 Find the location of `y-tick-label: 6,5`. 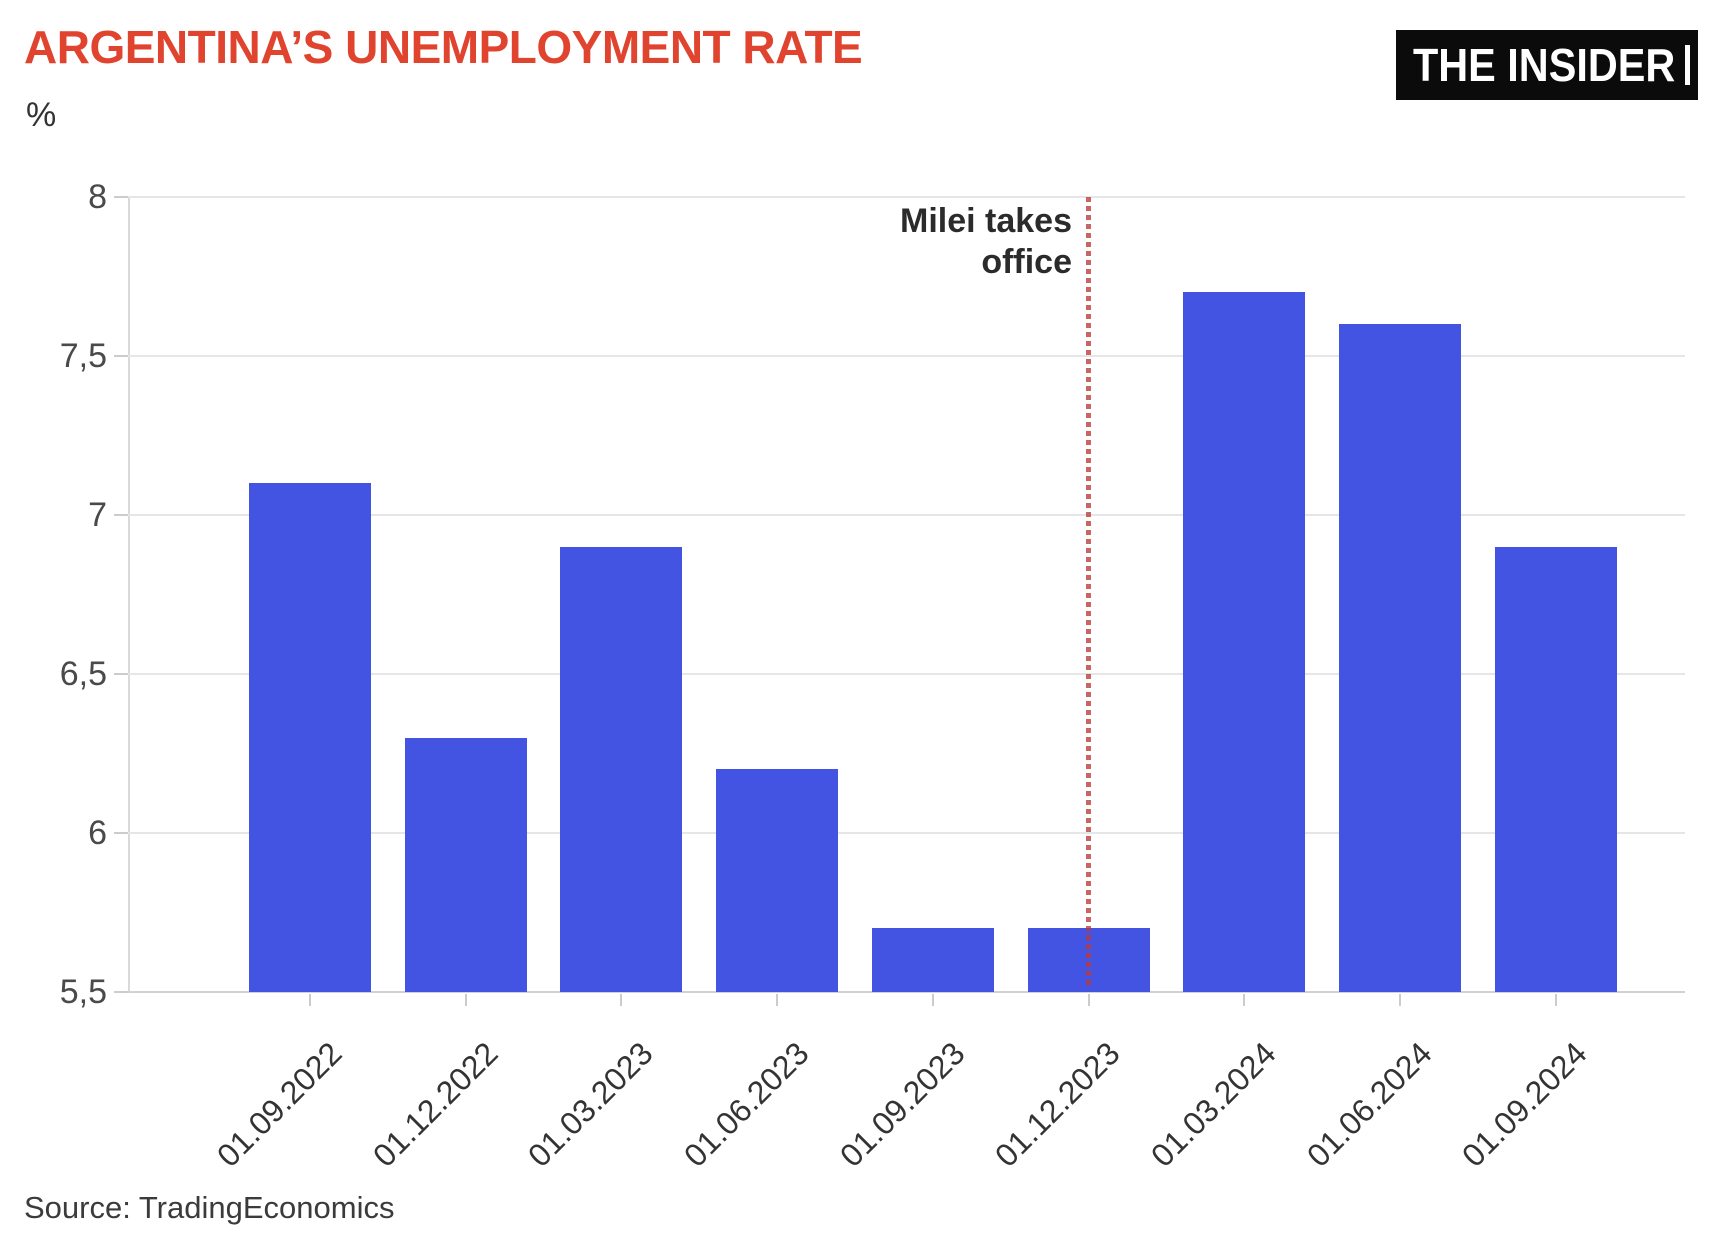

y-tick-label: 6,5 is located at coordinates (83, 674).